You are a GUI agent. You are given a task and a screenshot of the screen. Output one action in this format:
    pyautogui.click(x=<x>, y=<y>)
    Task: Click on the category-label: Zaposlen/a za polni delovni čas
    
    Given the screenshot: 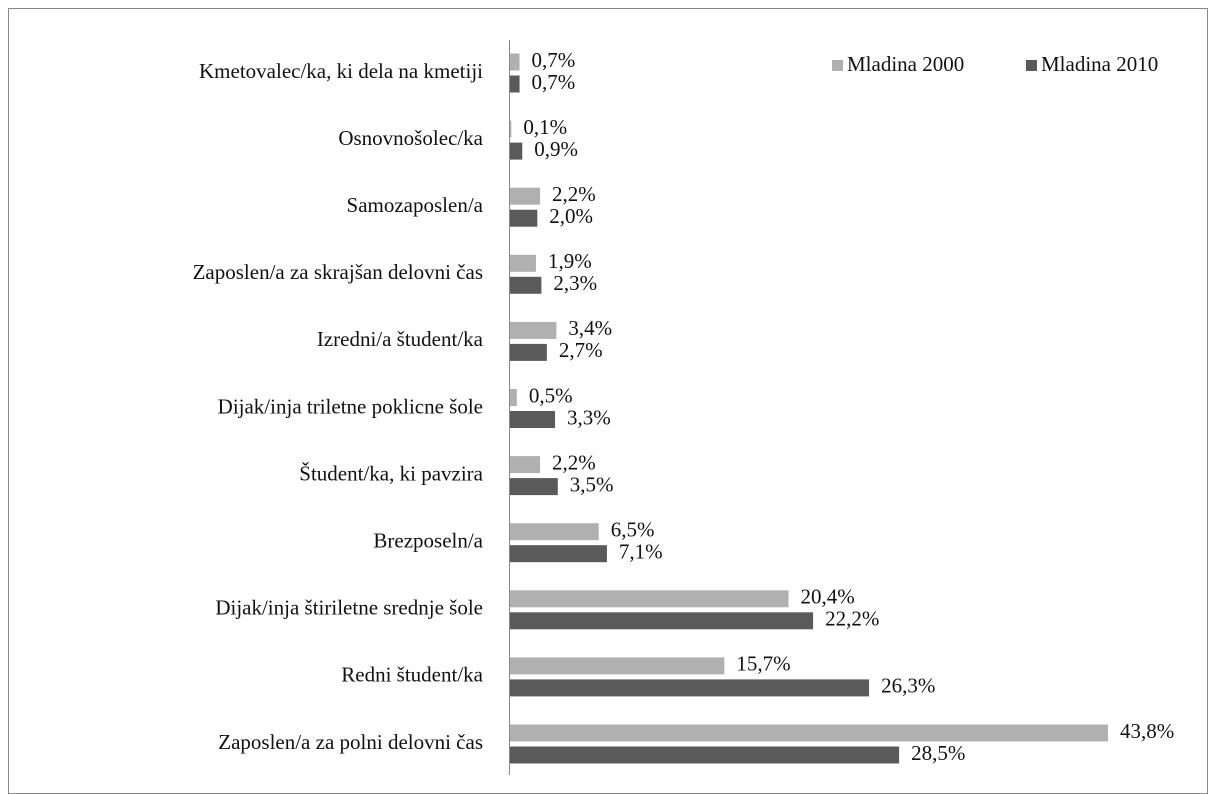 What is the action you would take?
    pyautogui.click(x=350, y=742)
    